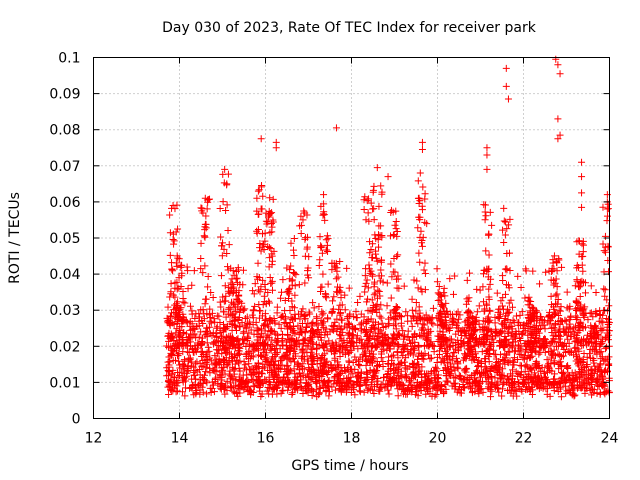 This screenshot has height=480, width=640. Describe the element at coordinates (352, 439) in the screenshot. I see `x-tick-labels: 12 14 16 18 20 22 24` at that location.